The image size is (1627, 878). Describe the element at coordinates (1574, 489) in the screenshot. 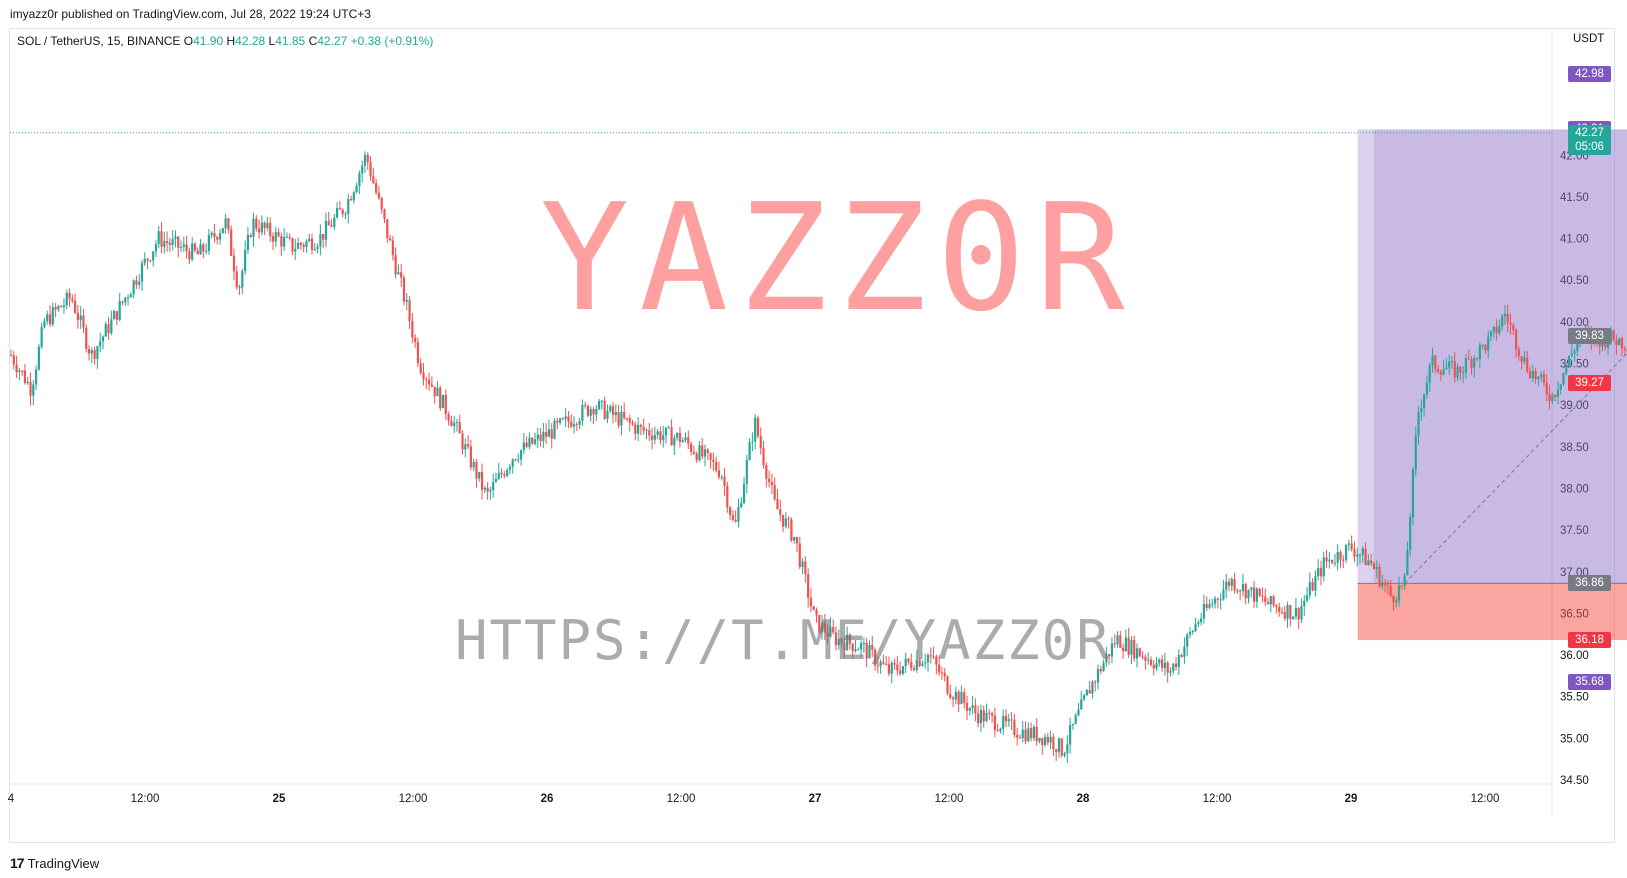

I see `y-tick-label: 38.00` at that location.